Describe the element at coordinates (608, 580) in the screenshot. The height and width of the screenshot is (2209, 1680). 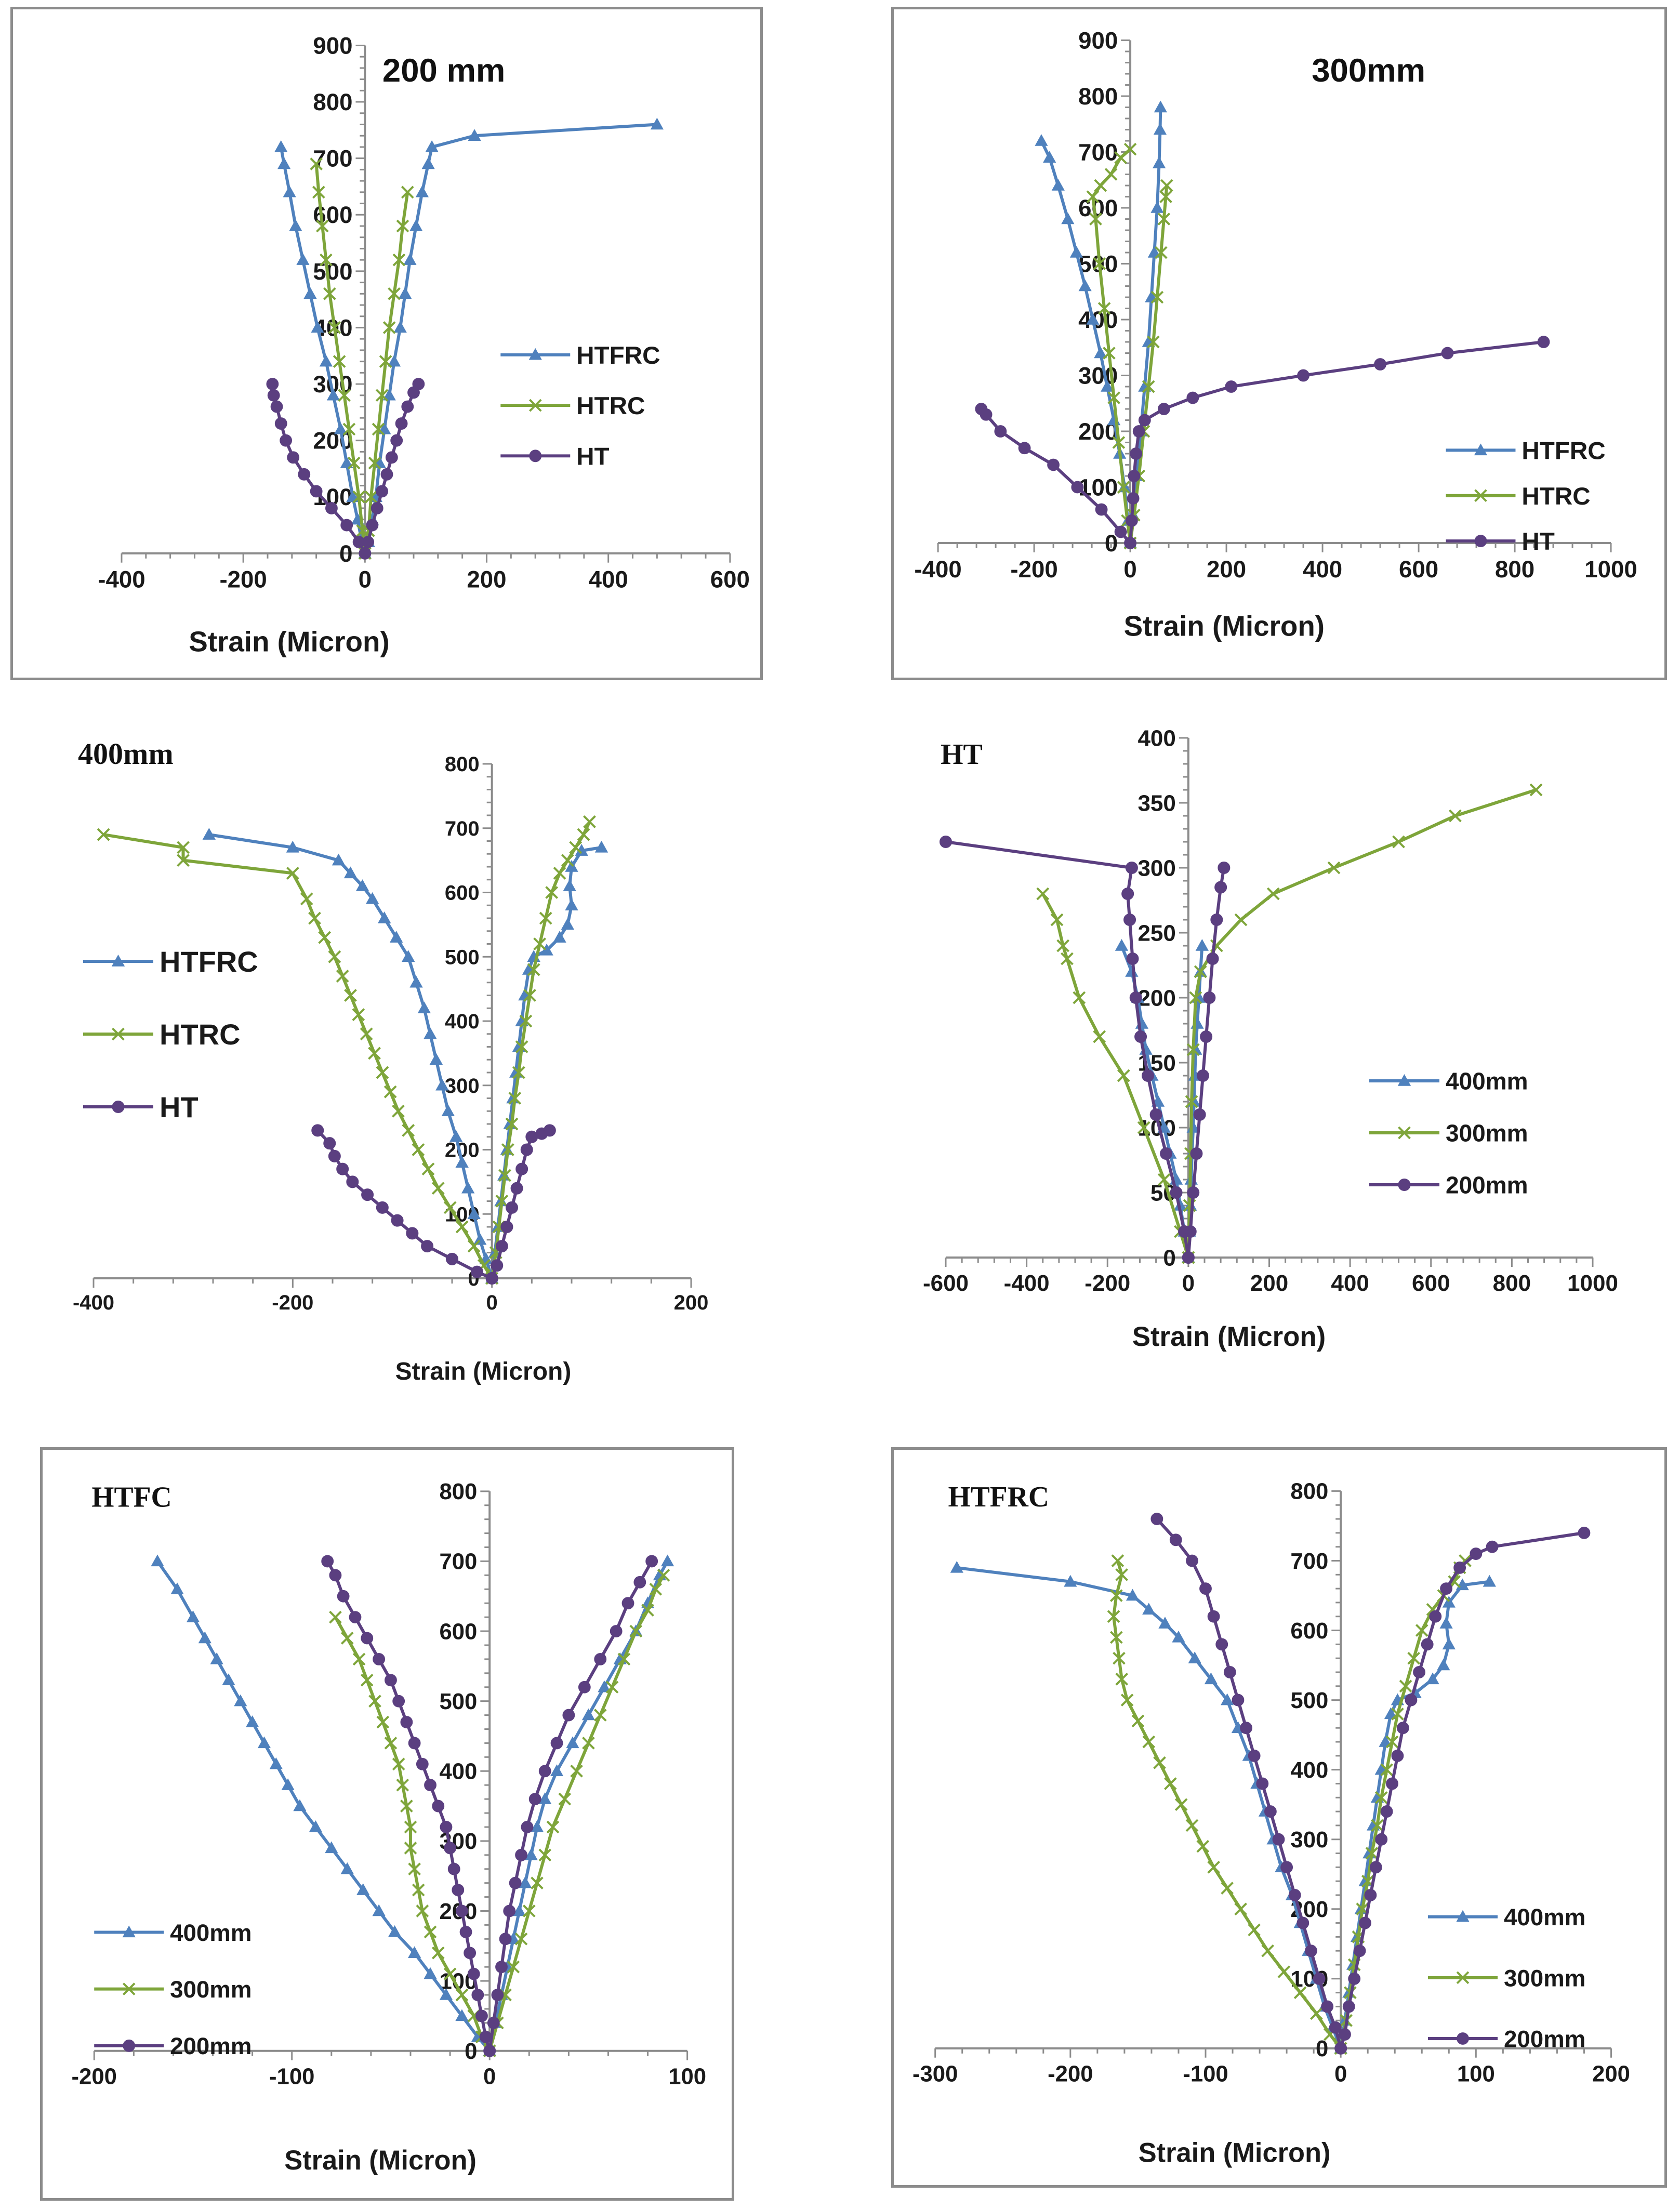
I see `x-tick-label: 400` at that location.